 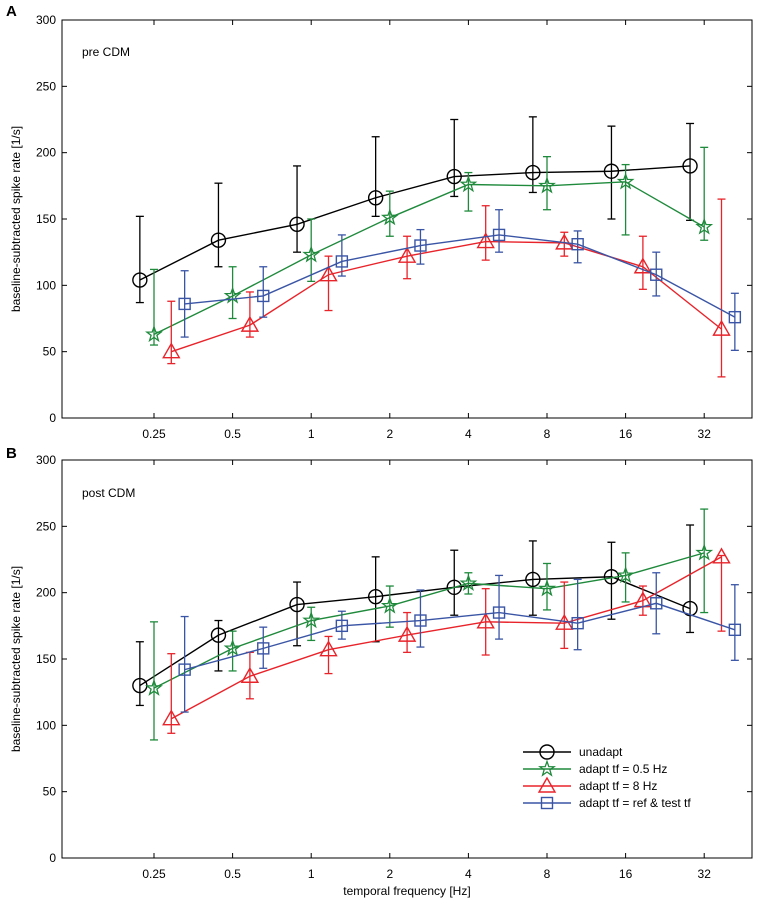 I want to click on panel-annotation: pre CDM, so click(x=106, y=52).